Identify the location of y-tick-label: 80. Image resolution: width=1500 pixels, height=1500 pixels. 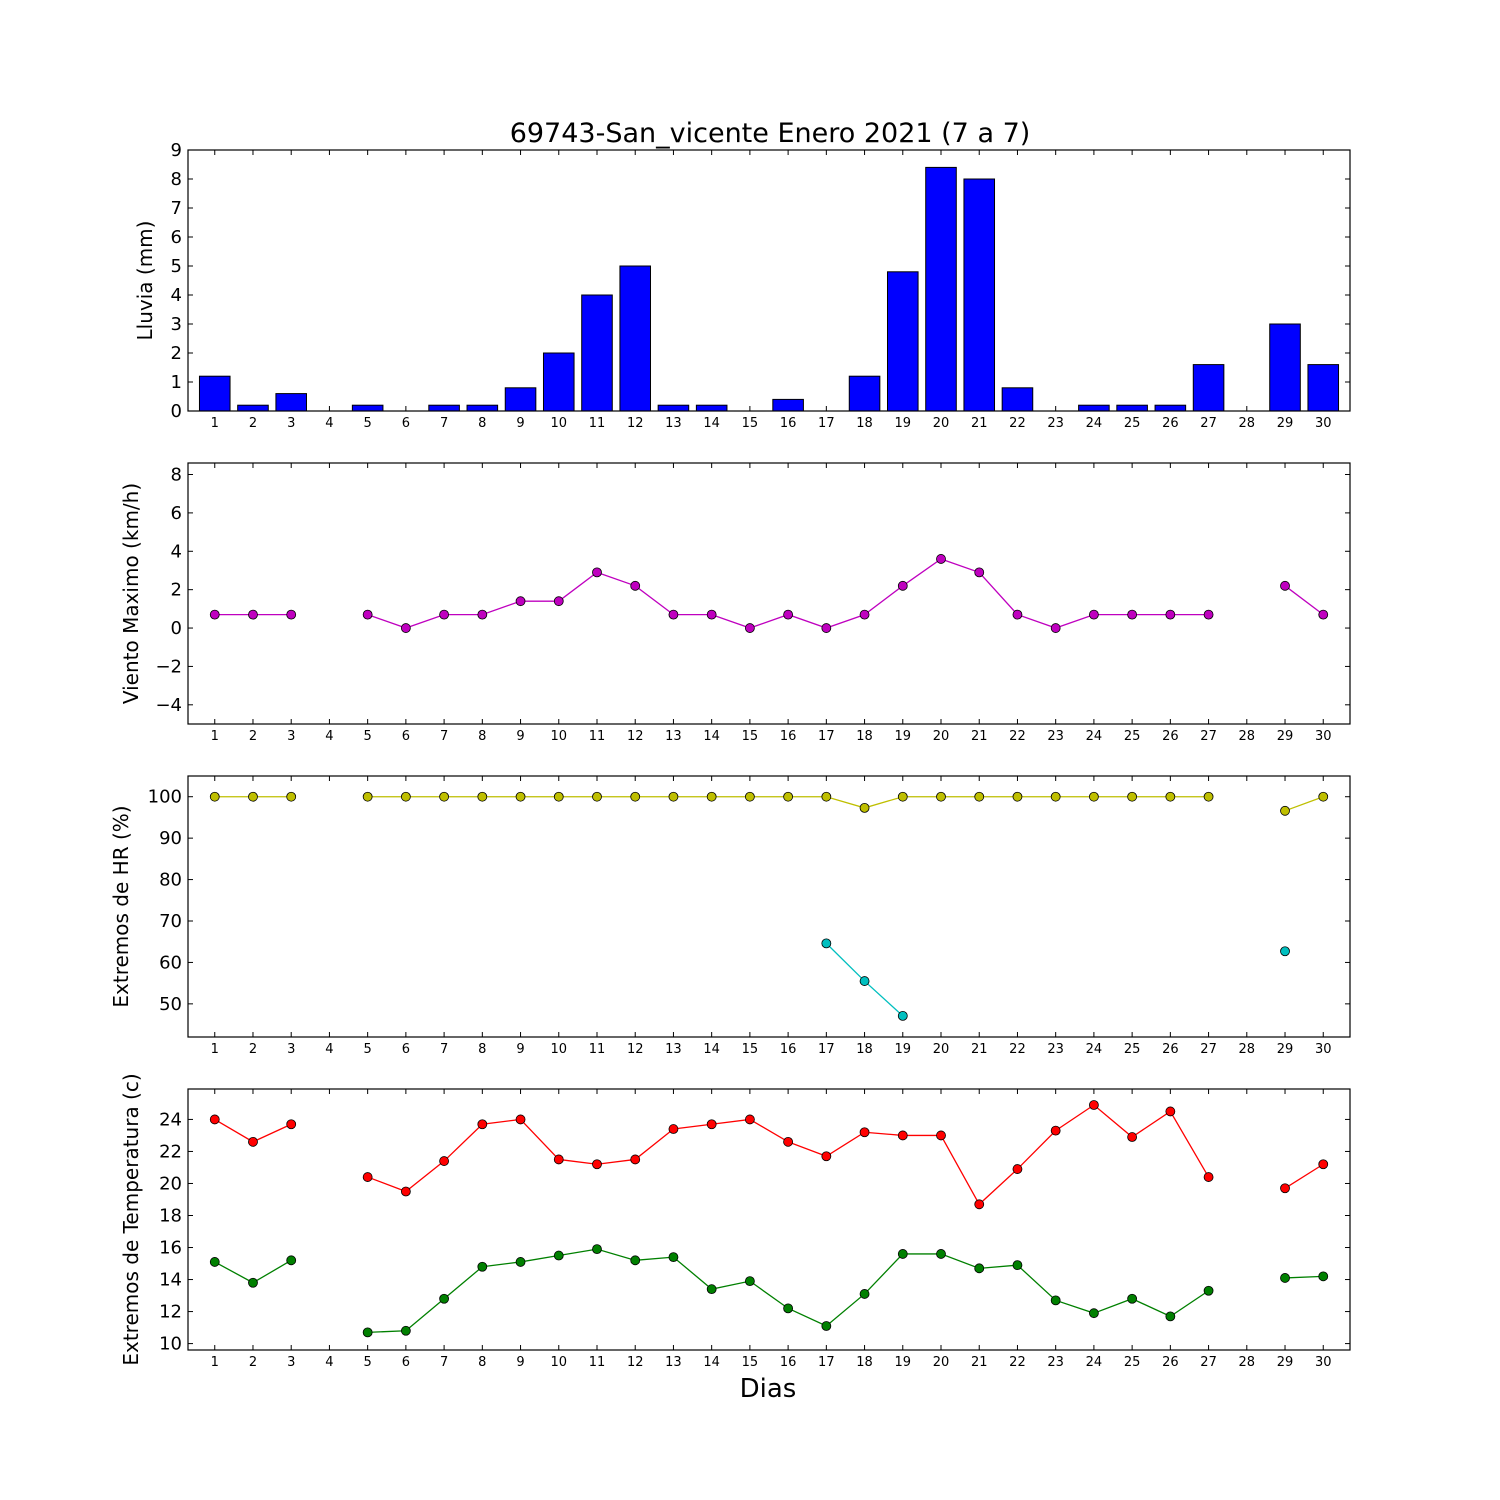
(170, 880).